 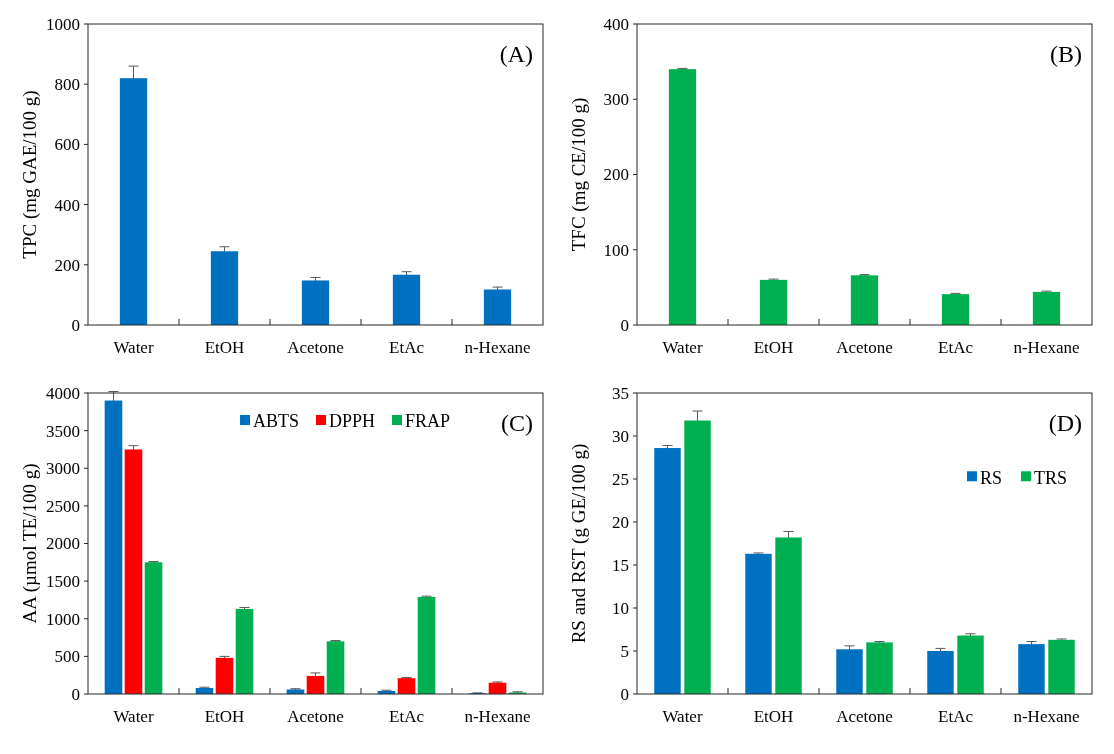 I want to click on y-axis-title: TPC (mg GAE/100 g), so click(x=30, y=174).